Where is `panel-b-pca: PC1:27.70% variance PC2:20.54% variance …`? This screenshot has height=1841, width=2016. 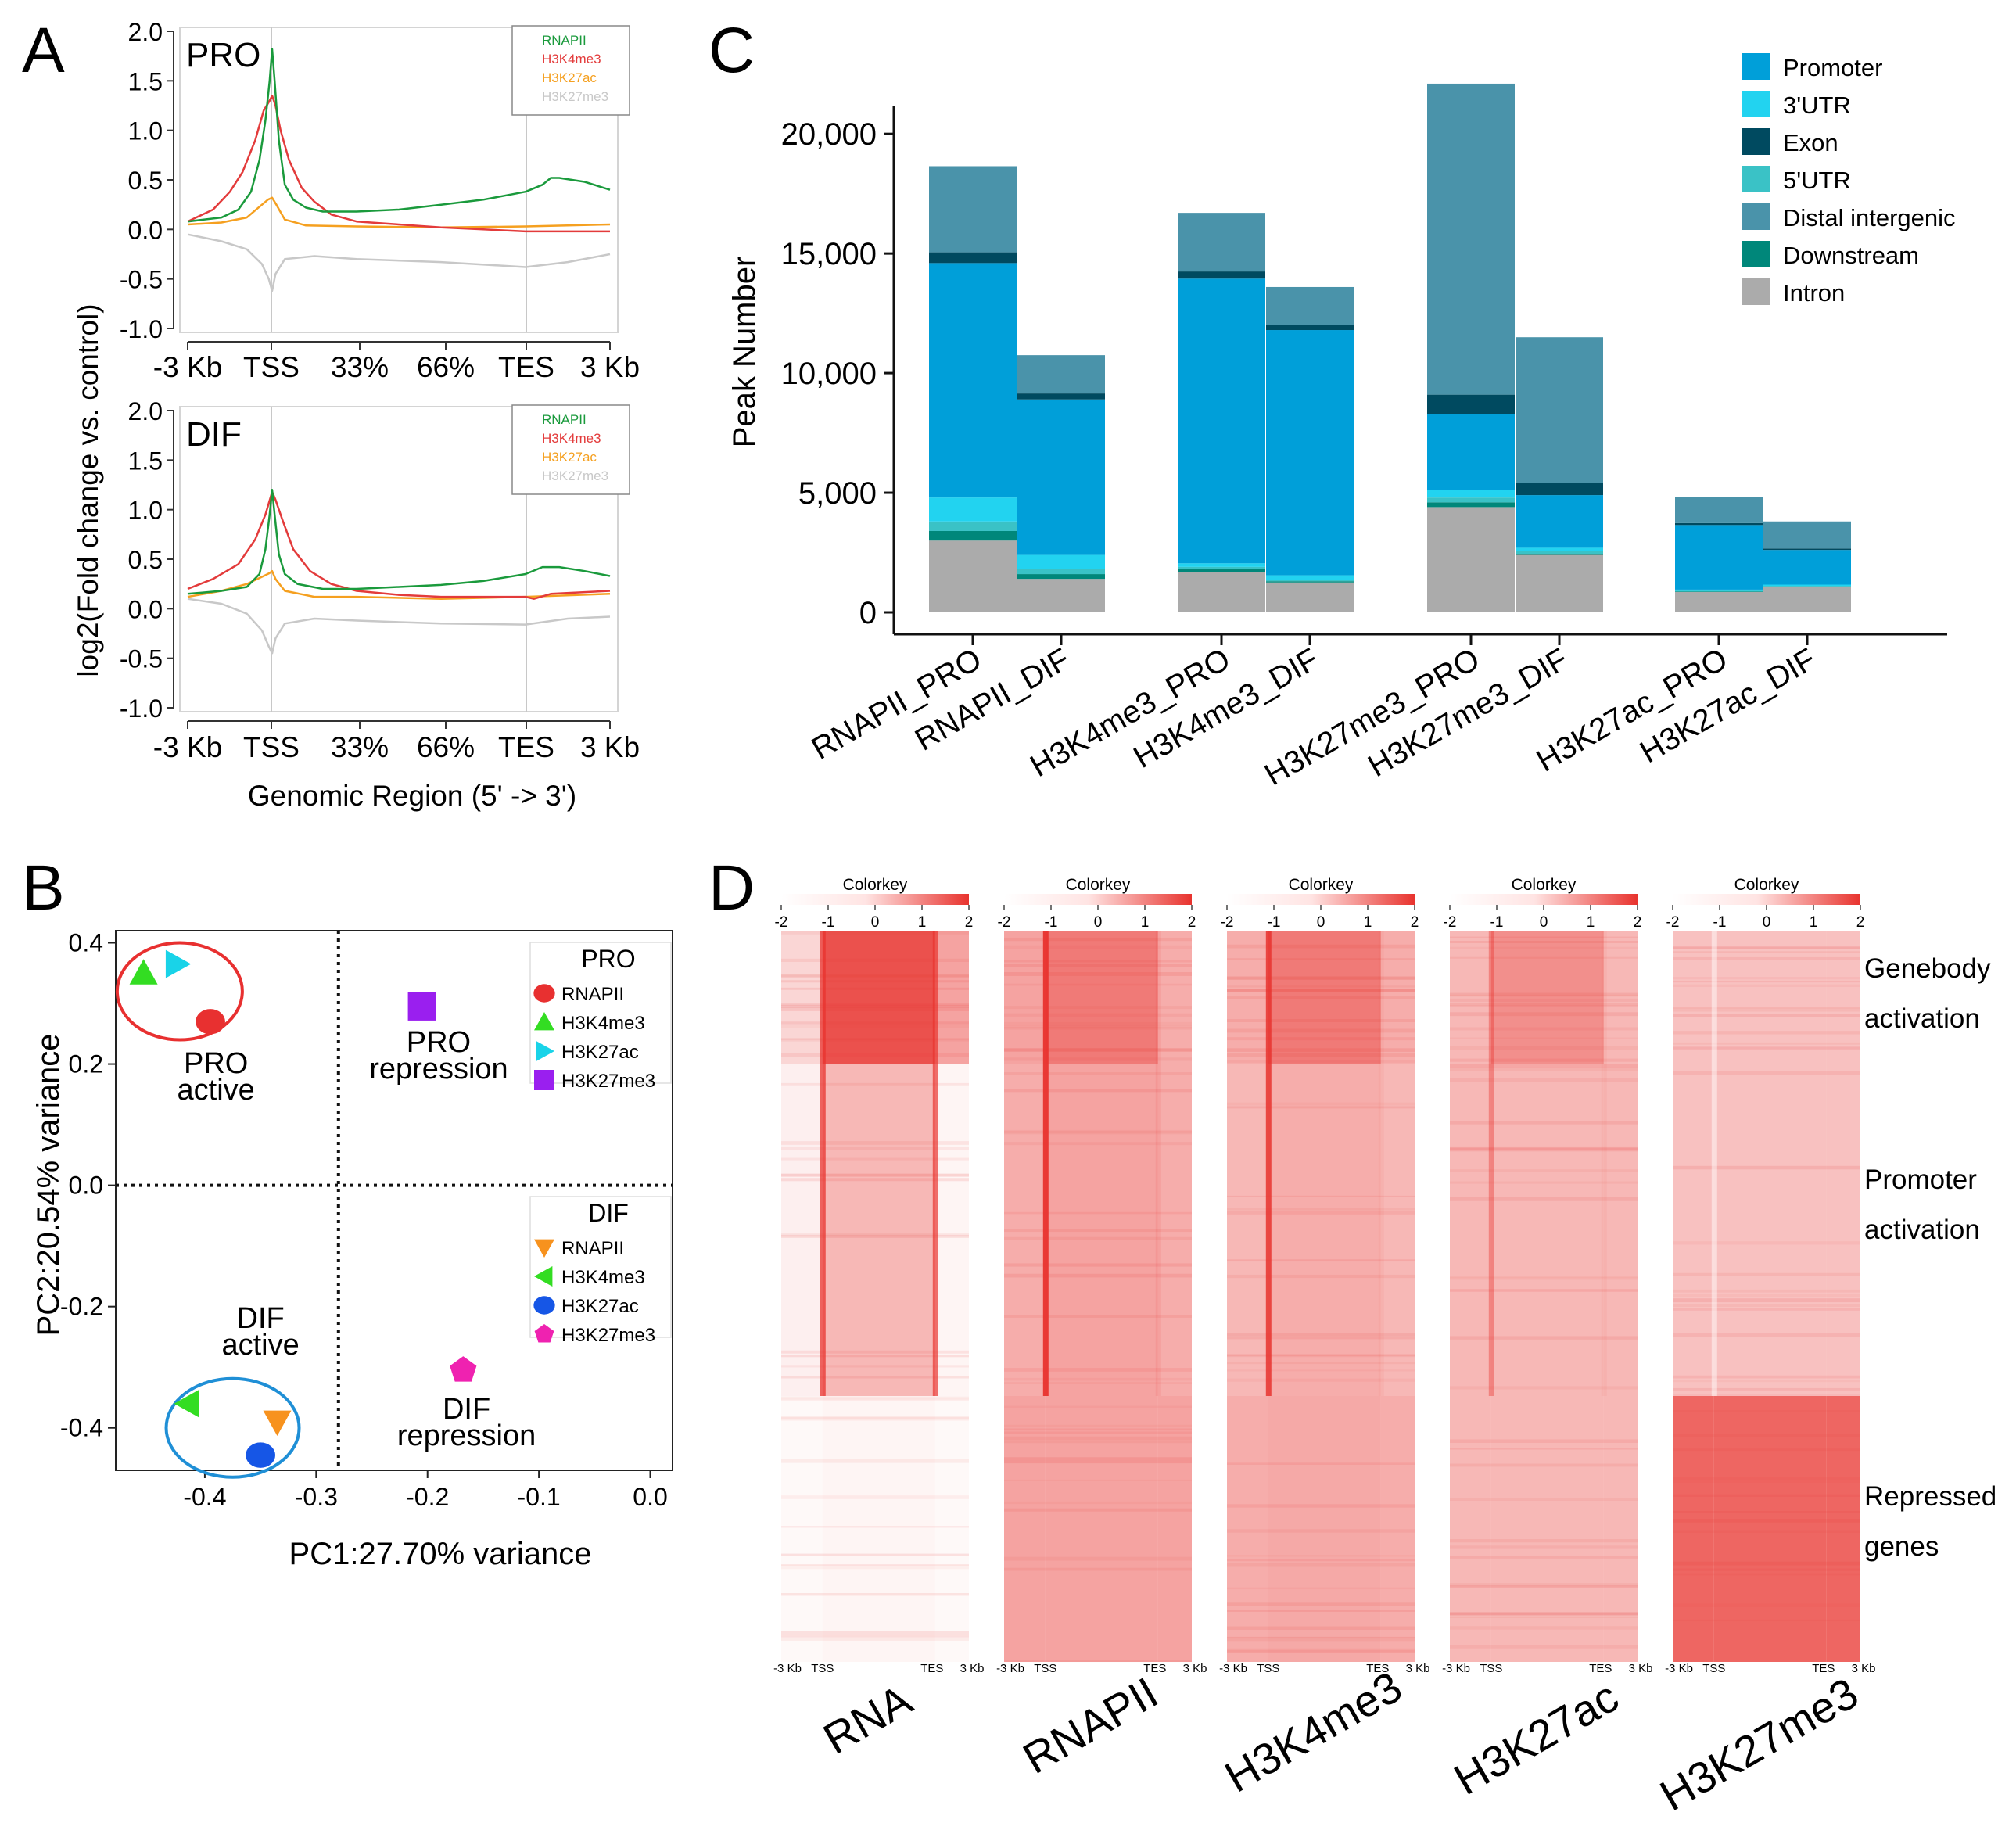 panel-b-pca: PC1:27.70% variance PC2:20.54% variance … is located at coordinates (352, 1250).